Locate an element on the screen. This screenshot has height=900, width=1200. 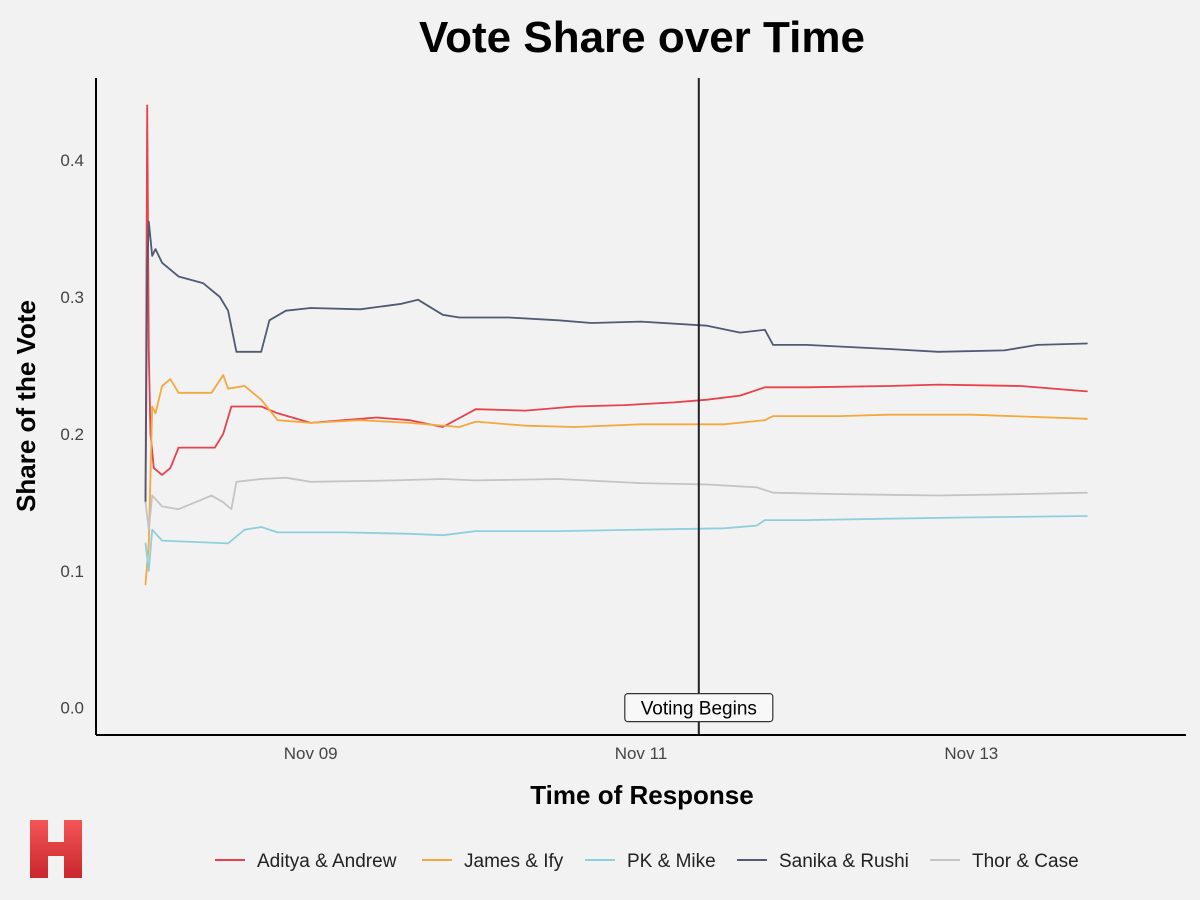
y-tick-label: 0.2 is located at coordinates (72, 434).